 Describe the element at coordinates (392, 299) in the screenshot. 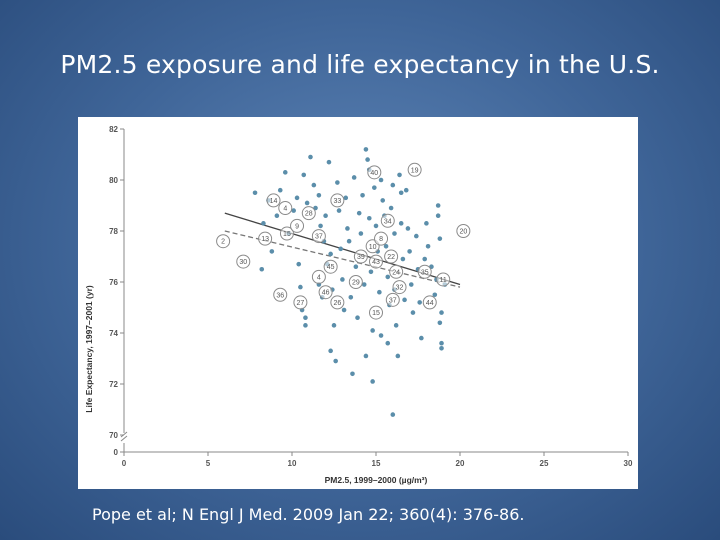

I see `labeled-point: 37` at that location.